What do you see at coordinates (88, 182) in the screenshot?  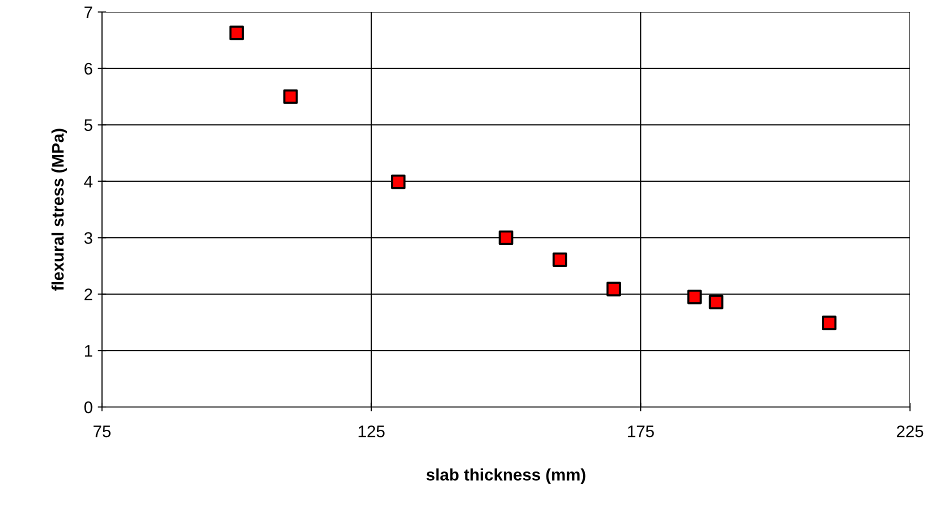 I see `y-tick-label: 4` at bounding box center [88, 182].